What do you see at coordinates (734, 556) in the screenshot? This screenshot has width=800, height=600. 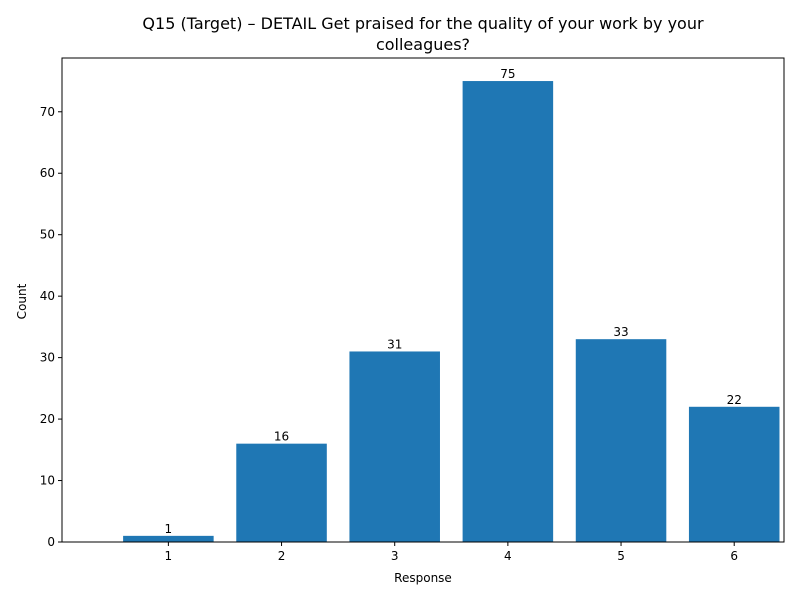 I see `x-tick-label-6: 6` at bounding box center [734, 556].